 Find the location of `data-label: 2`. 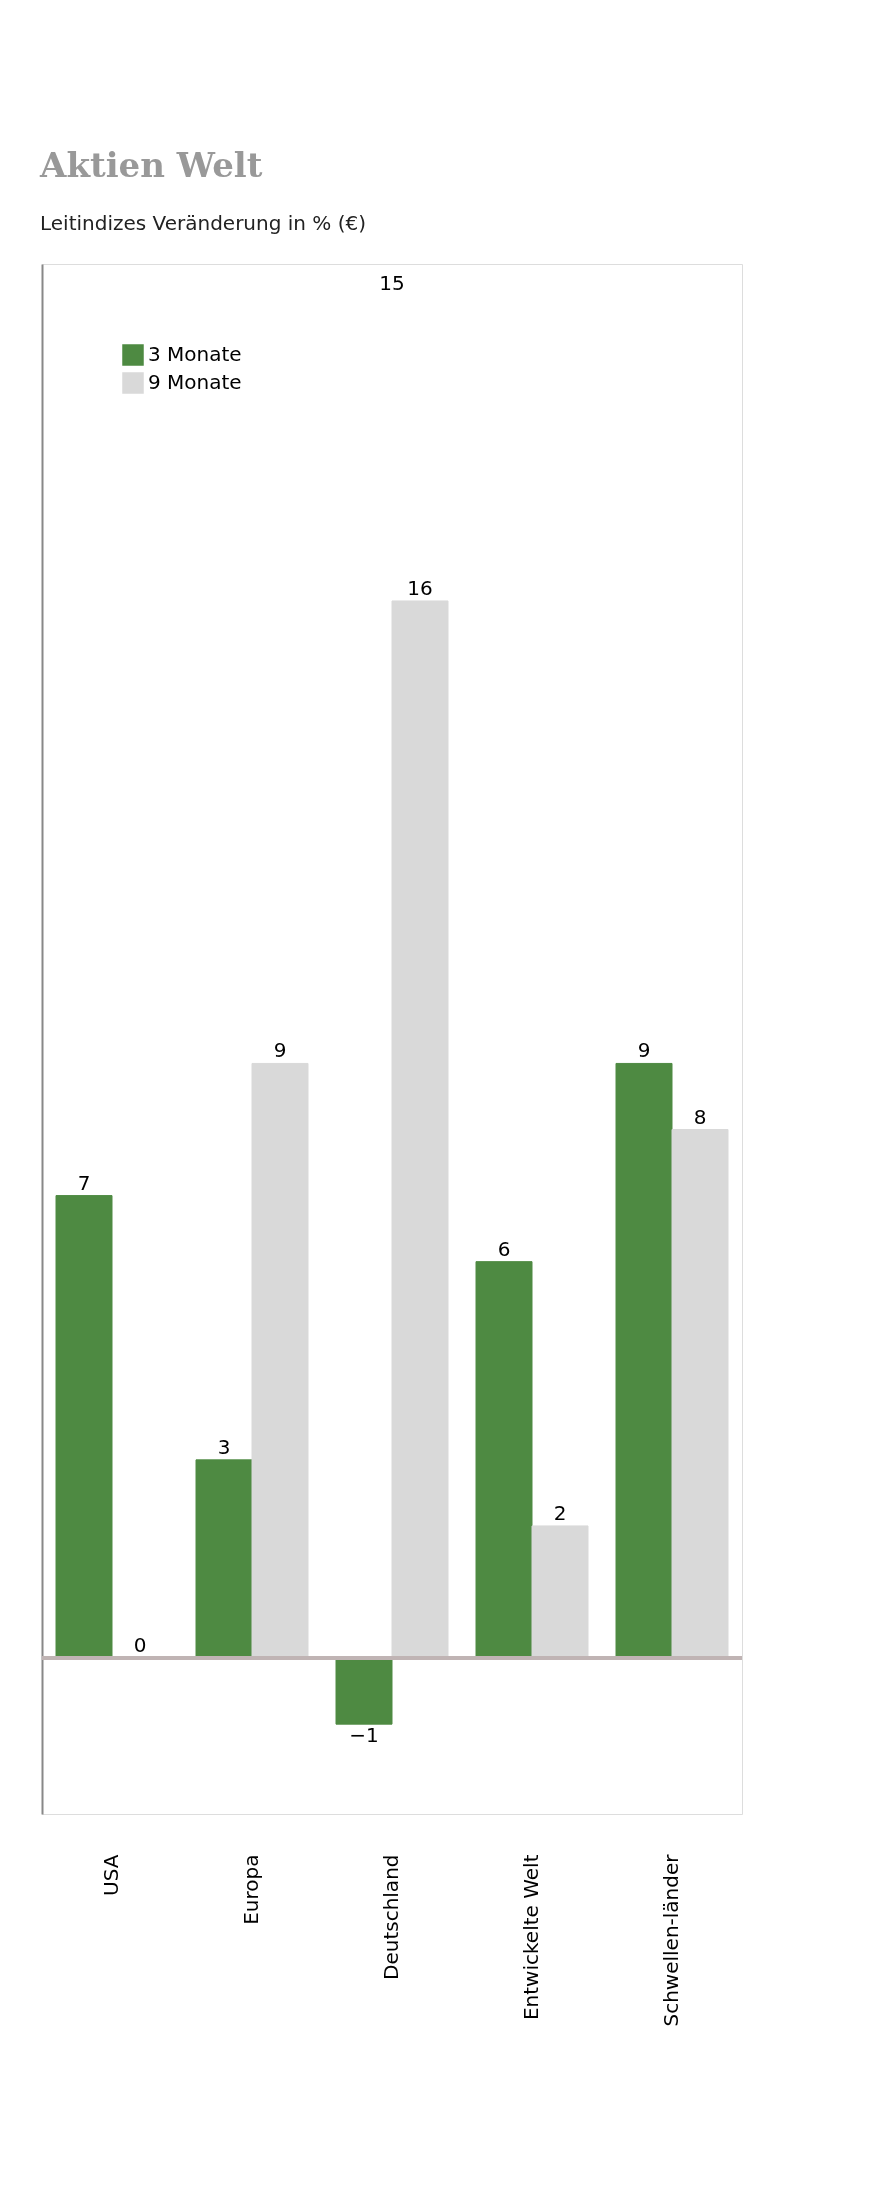

data-label: 2 is located at coordinates (560, 1512).